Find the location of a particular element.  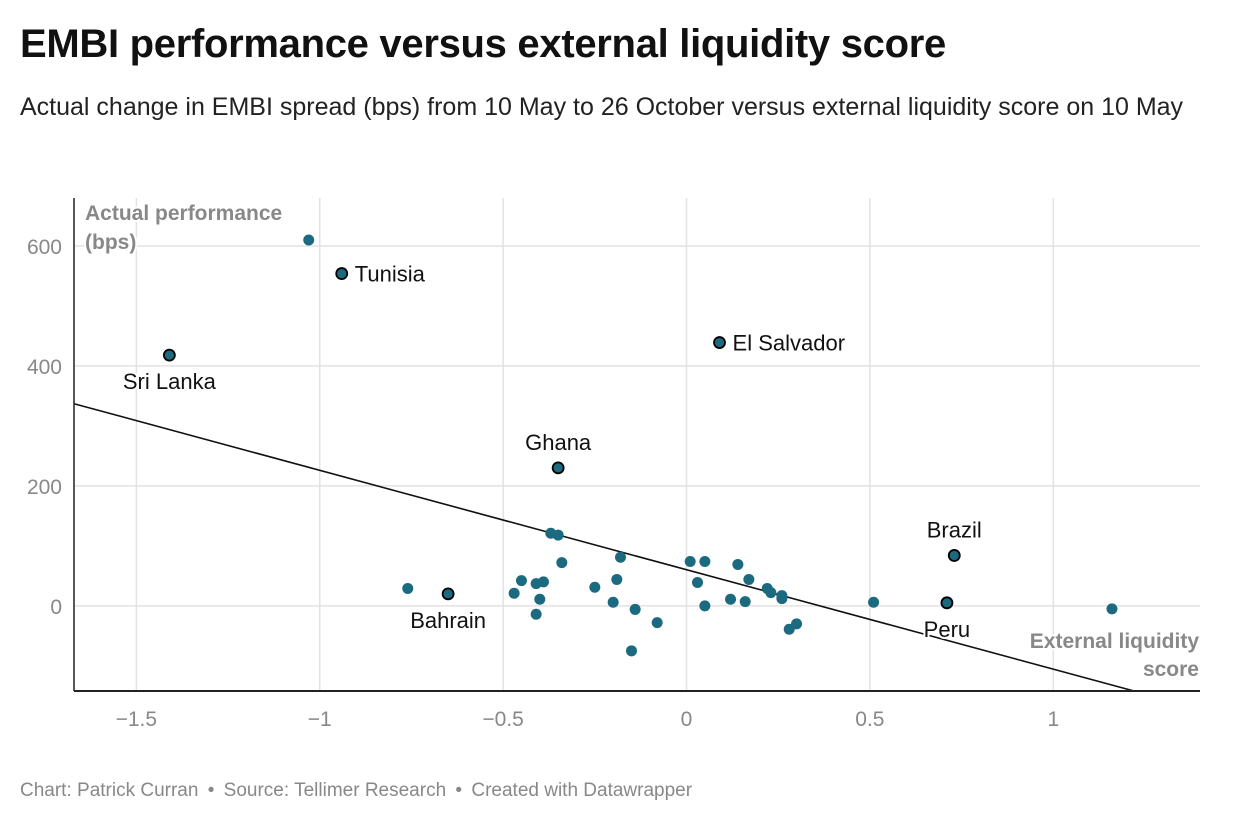

y-tick-label: 200 is located at coordinates (44, 487).